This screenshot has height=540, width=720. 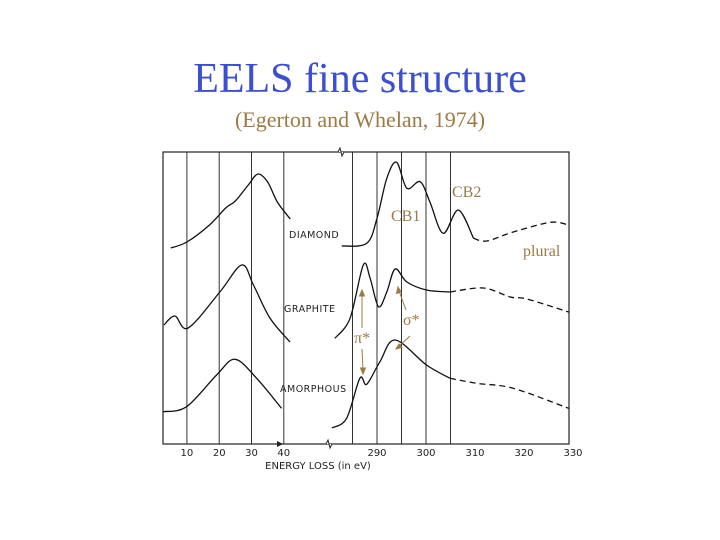 What do you see at coordinates (376, 453) in the screenshot?
I see `x-tick-label: 290` at bounding box center [376, 453].